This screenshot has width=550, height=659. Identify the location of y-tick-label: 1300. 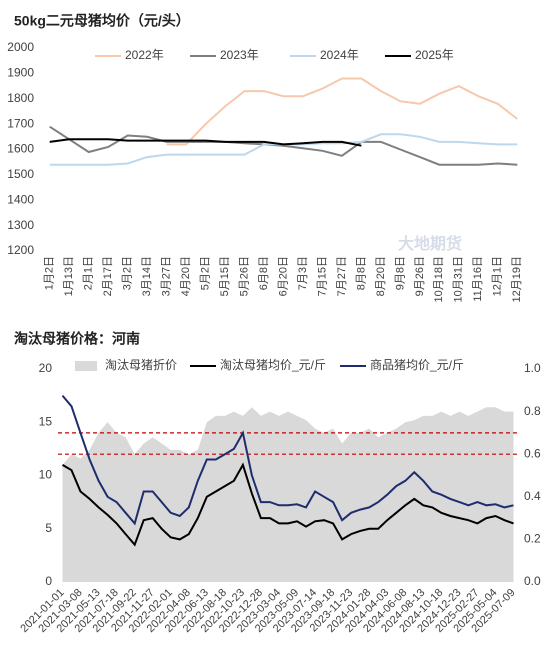
(20, 225).